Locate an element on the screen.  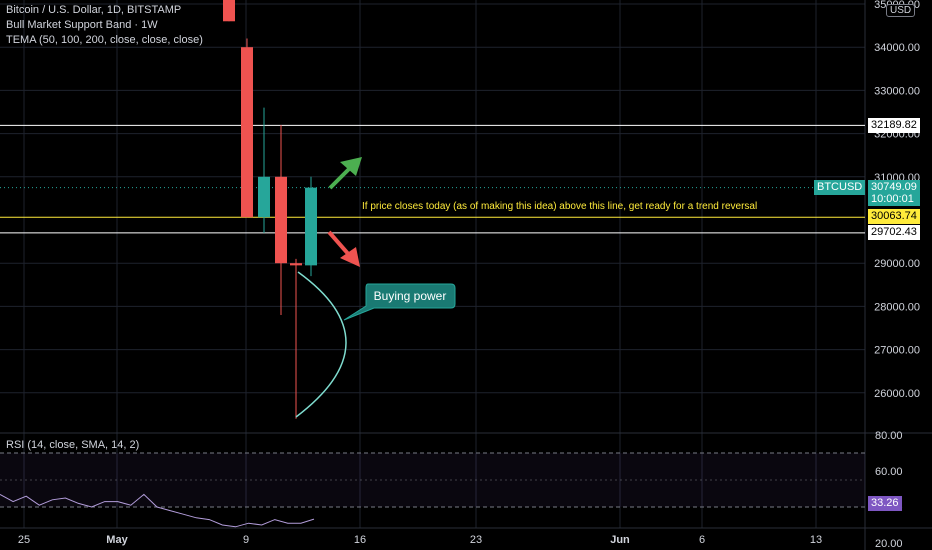
time-label: 25 is located at coordinates (24, 540).